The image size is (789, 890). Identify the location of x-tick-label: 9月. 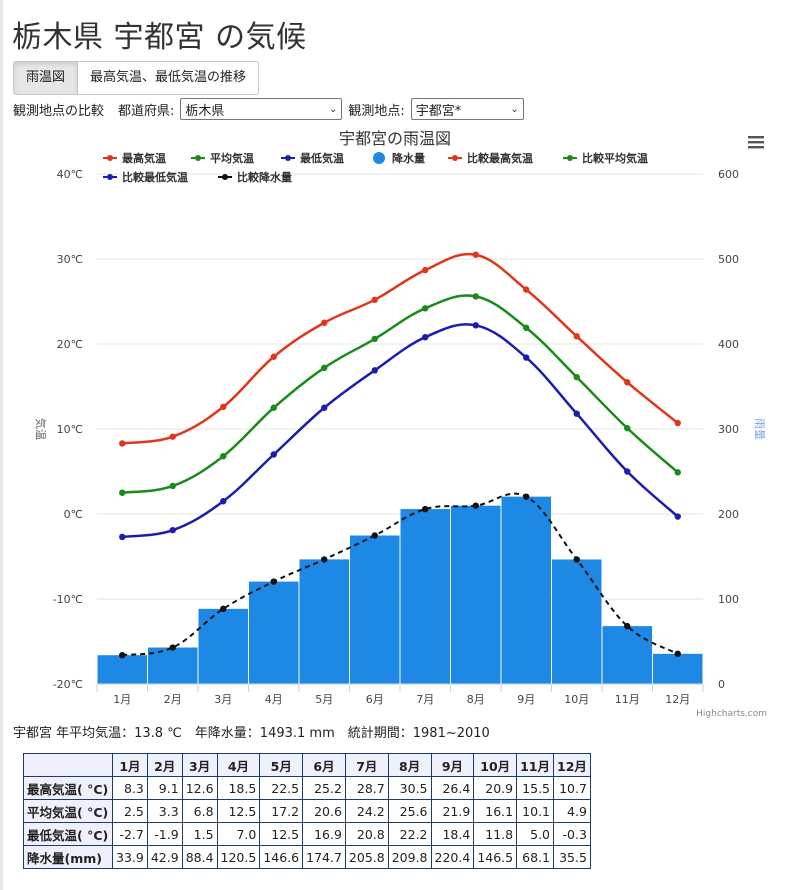
(526, 699).